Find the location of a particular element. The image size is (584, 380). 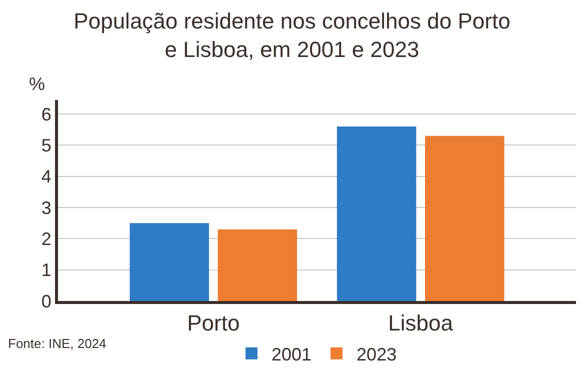

legend-label: 2001 is located at coordinates (292, 354).